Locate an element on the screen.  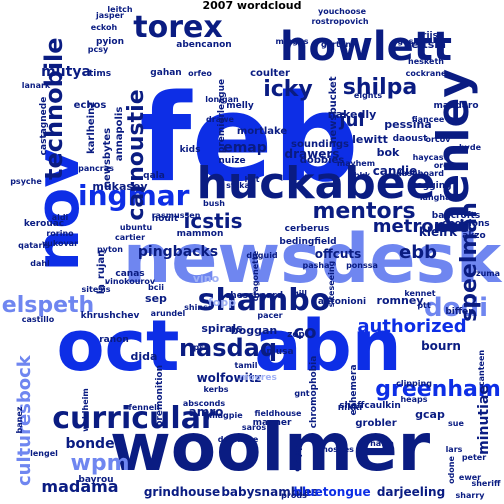
word-minutiae: minutiae is located at coordinates (484, 420).